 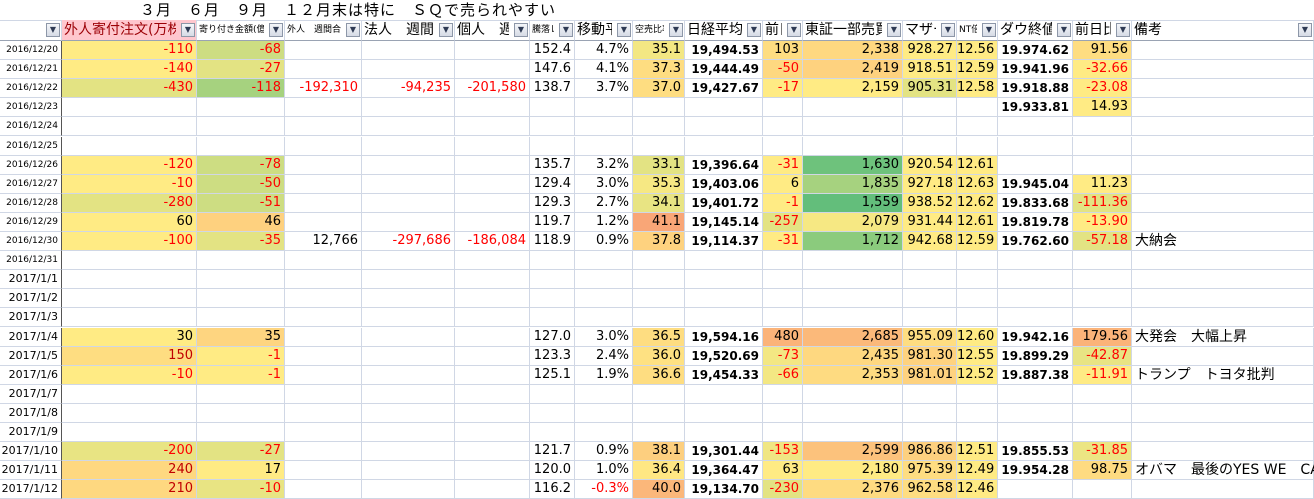 What do you see at coordinates (659, 471) in the screenshot?
I see `data-cell: 36.4` at bounding box center [659, 471].